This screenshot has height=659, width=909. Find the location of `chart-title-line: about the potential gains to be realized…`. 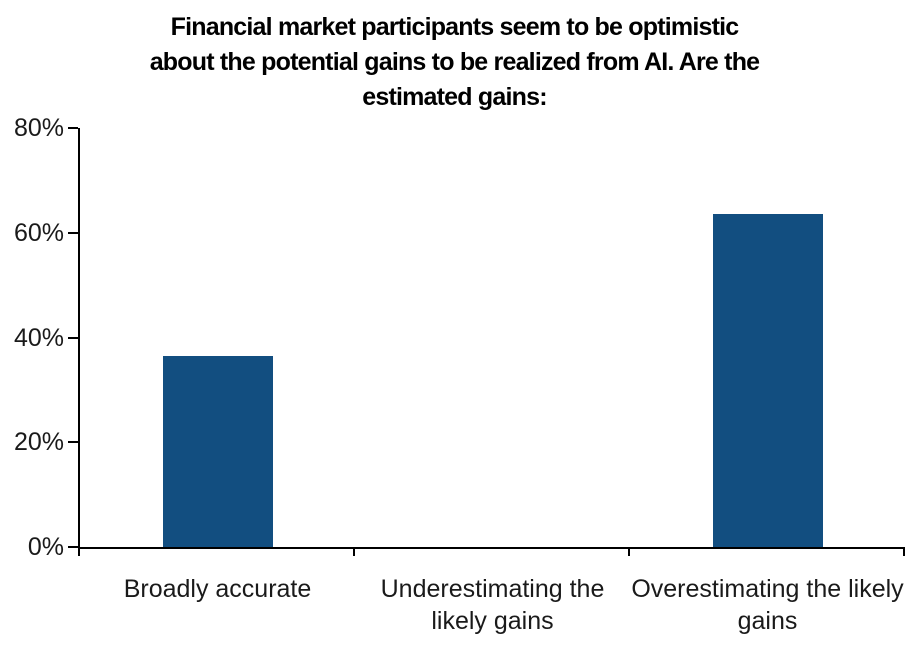

chart-title-line: about the potential gains to be realized… is located at coordinates (454, 62).